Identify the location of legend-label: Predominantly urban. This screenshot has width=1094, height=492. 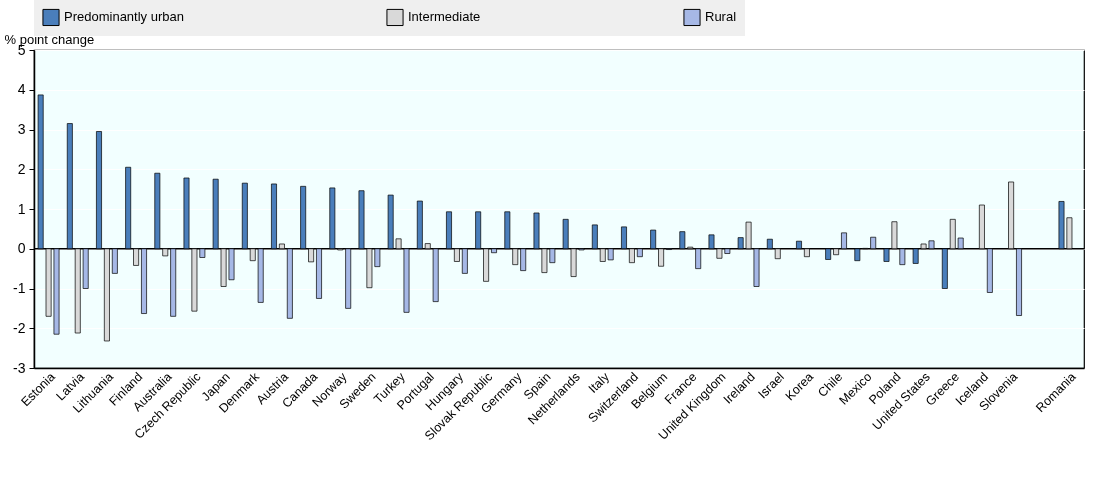
(124, 17).